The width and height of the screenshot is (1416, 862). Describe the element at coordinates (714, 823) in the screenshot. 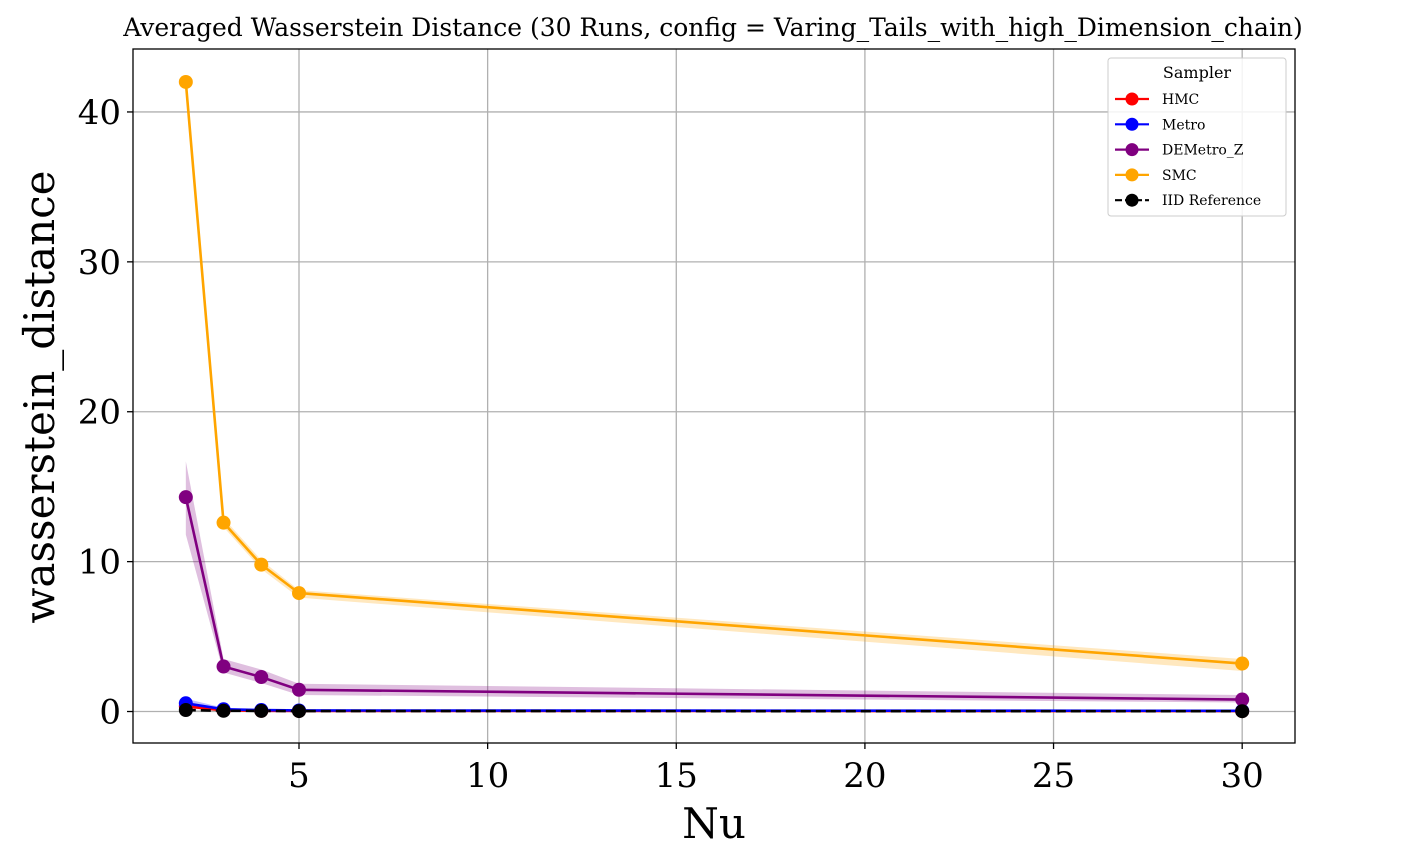

I see `x-axis-label: Nu` at that location.